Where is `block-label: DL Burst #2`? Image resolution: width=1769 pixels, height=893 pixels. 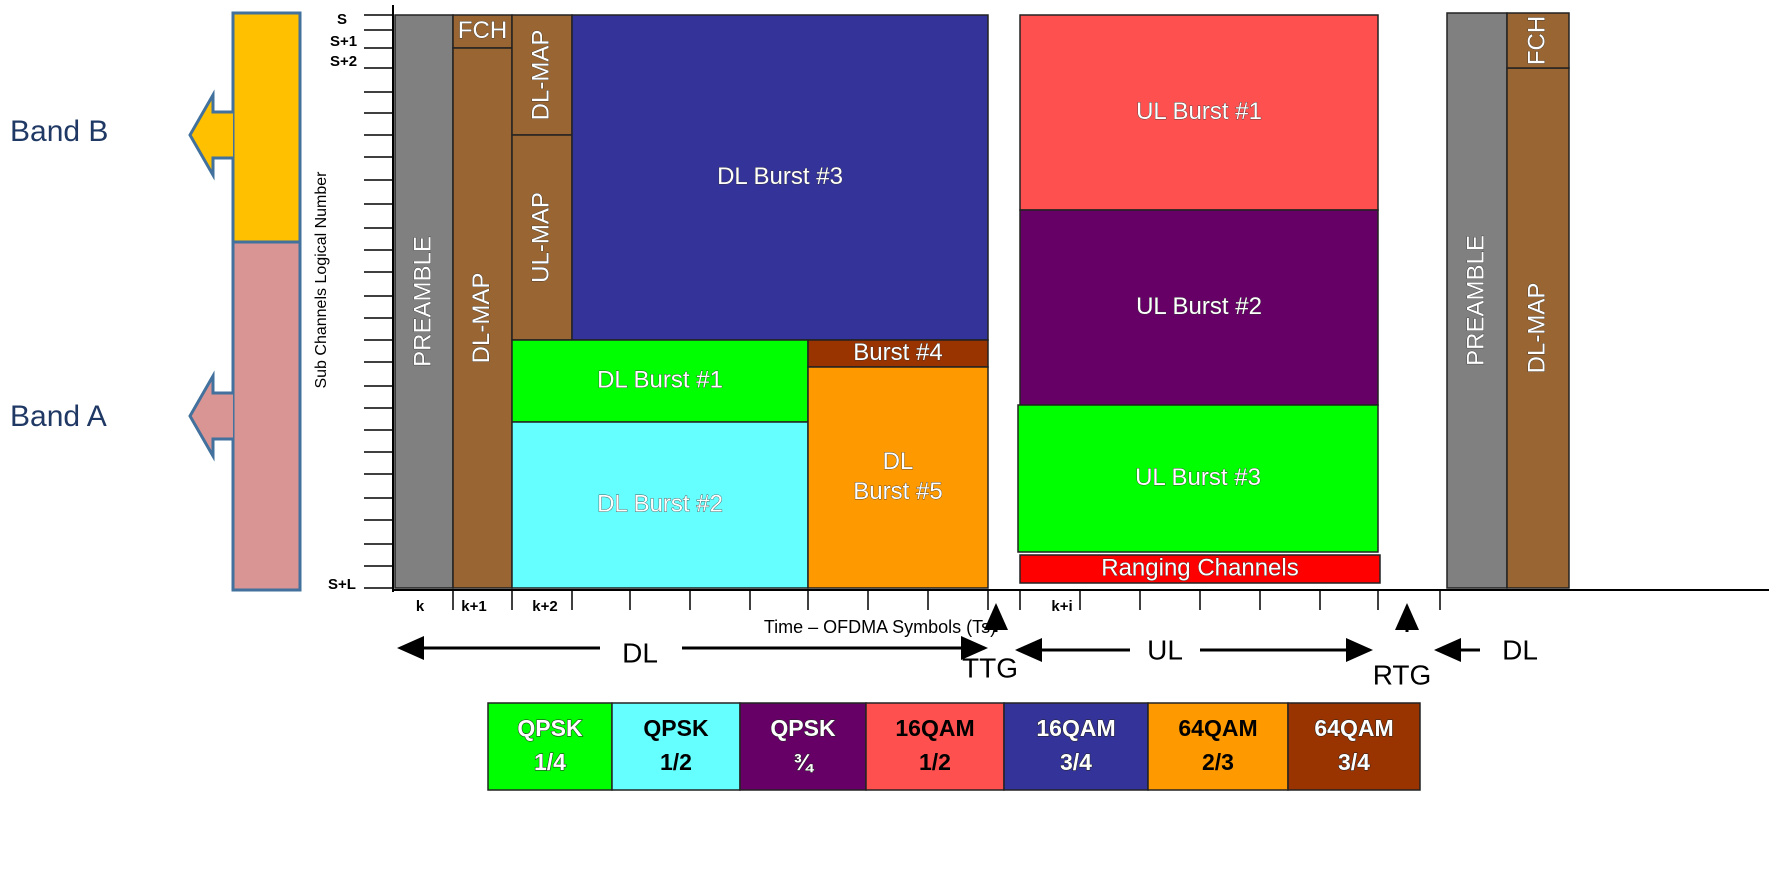 block-label: DL Burst #2 is located at coordinates (660, 503).